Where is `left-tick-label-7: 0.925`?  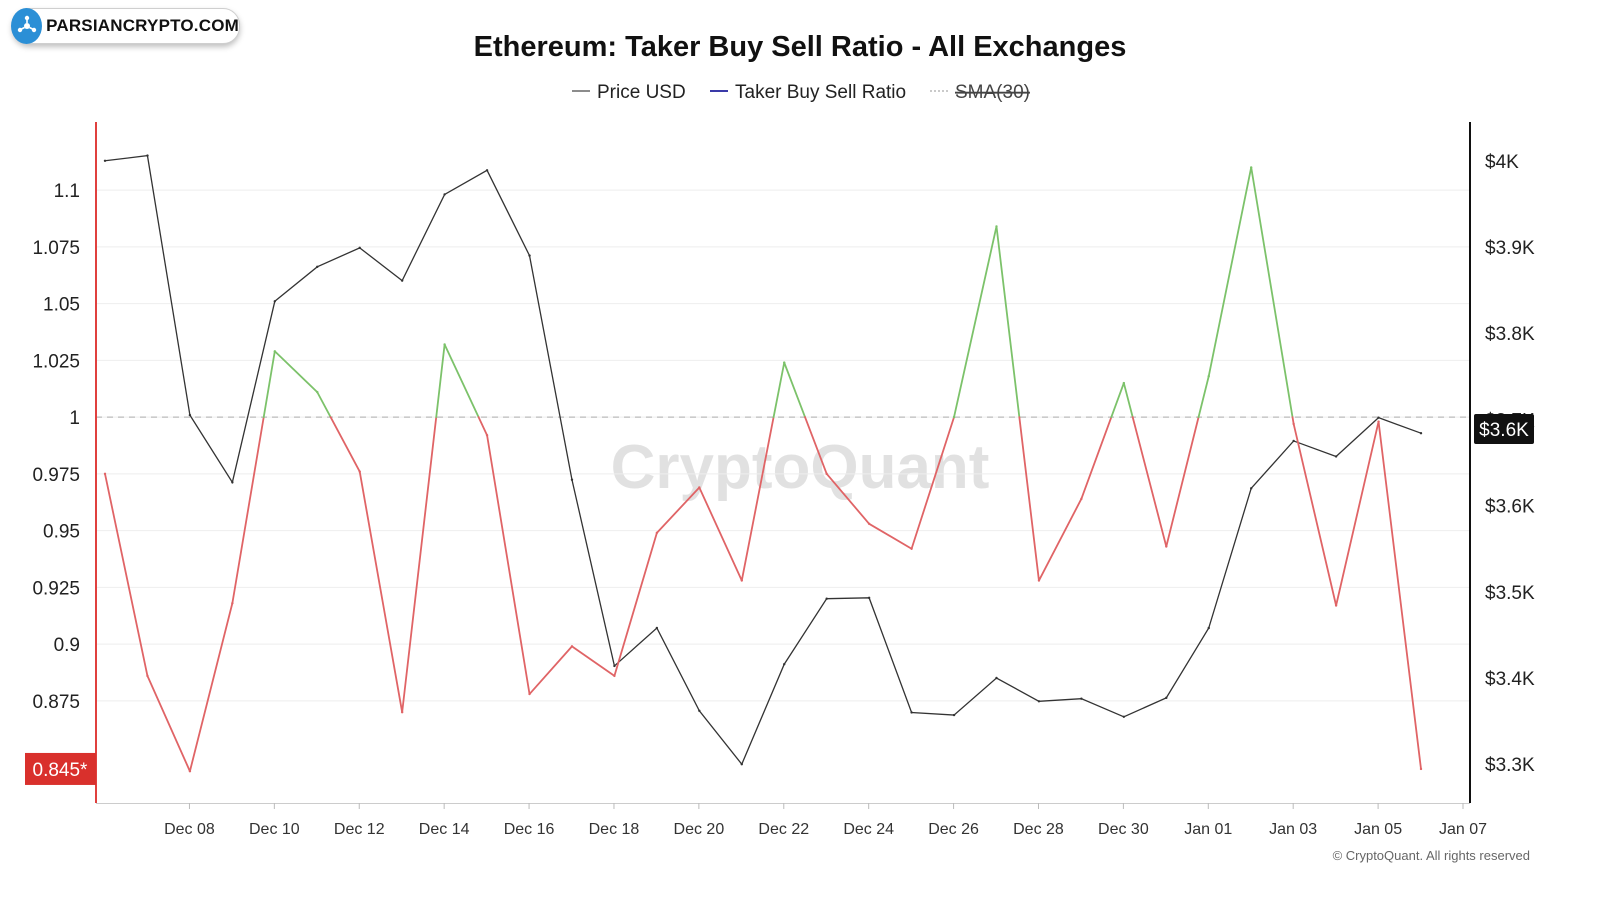
left-tick-label-7: 0.925 is located at coordinates (56, 588).